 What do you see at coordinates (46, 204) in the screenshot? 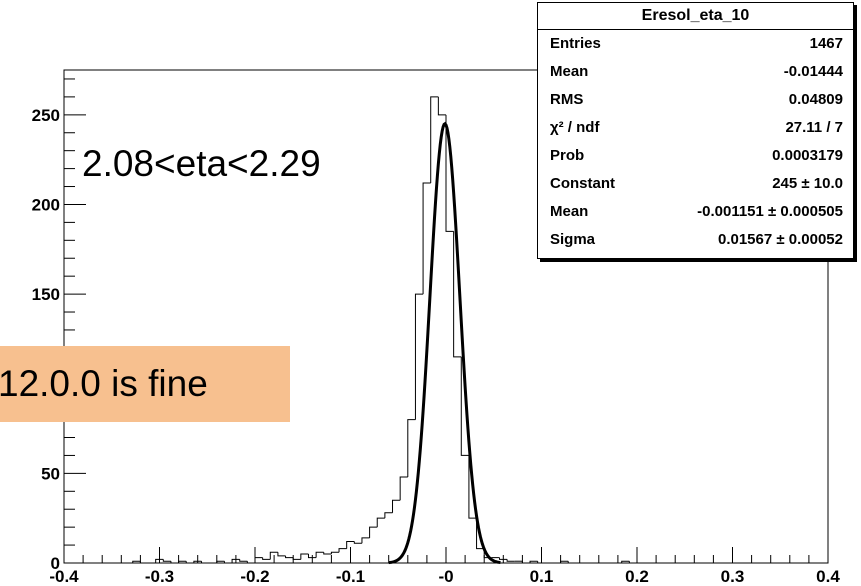
I see `y-tick-label: 200` at bounding box center [46, 204].